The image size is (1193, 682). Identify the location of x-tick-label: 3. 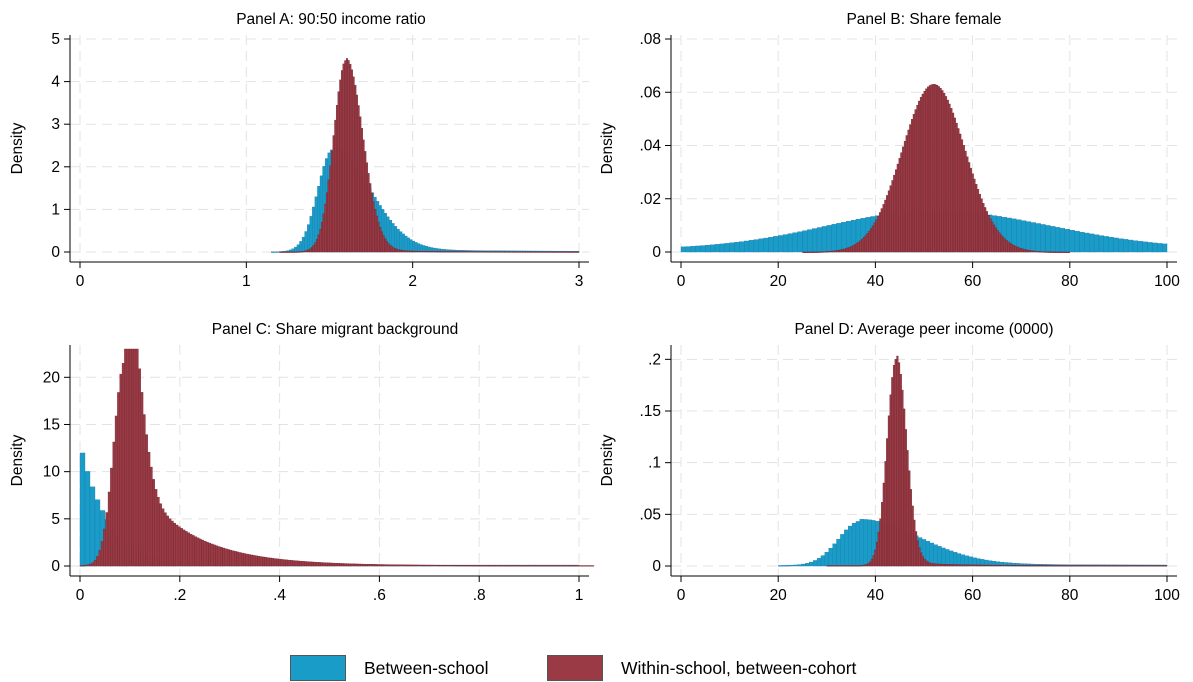
(579, 281).